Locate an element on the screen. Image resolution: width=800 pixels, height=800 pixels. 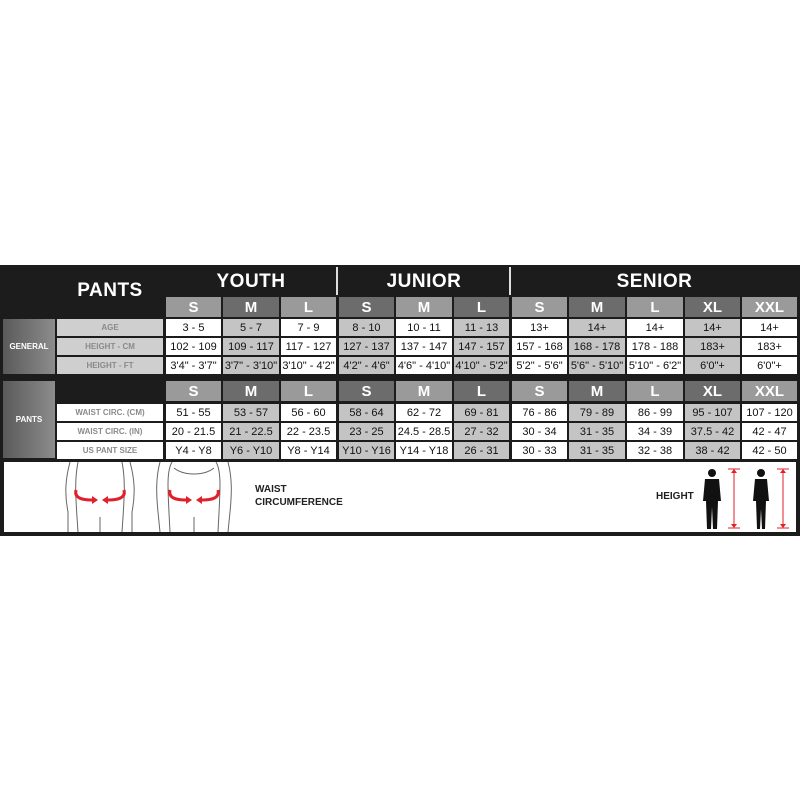
table-cell: 4'6" - 4'10" is located at coordinates (424, 365).